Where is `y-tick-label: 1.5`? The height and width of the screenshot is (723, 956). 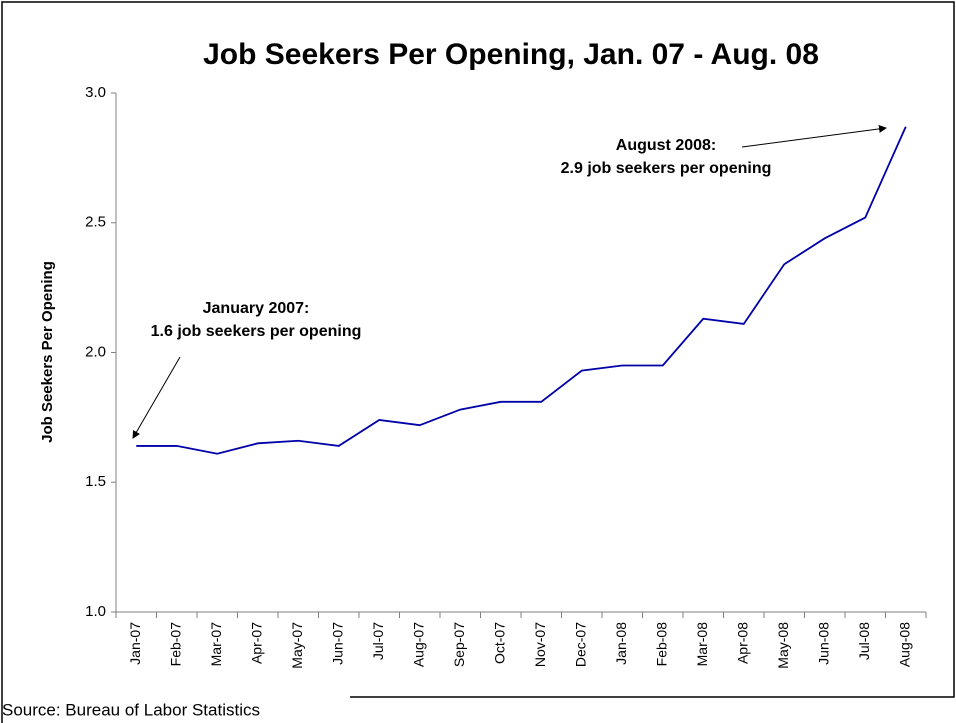
y-tick-label: 1.5 is located at coordinates (95, 481).